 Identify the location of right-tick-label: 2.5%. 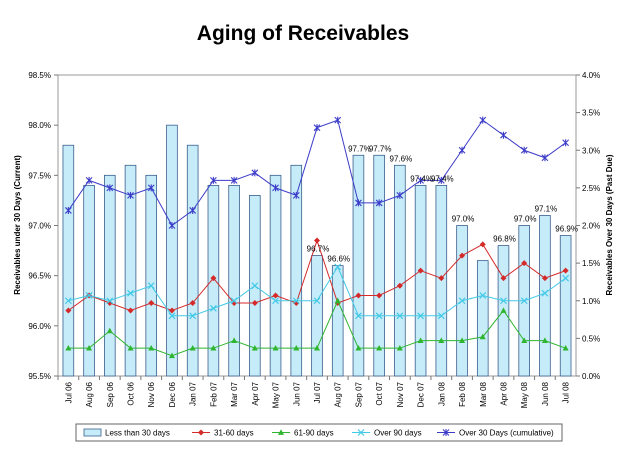
(591, 188).